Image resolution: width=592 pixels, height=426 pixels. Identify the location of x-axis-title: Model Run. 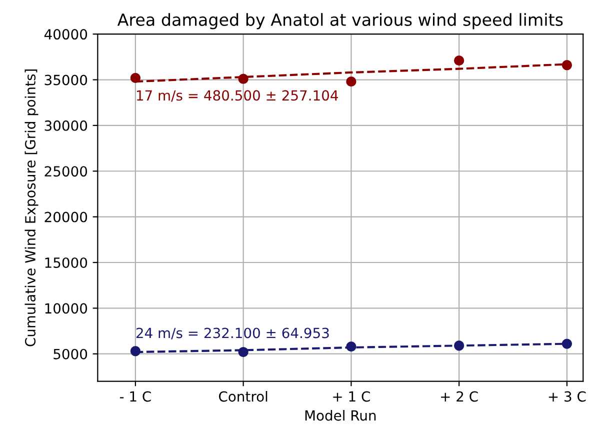
(340, 415).